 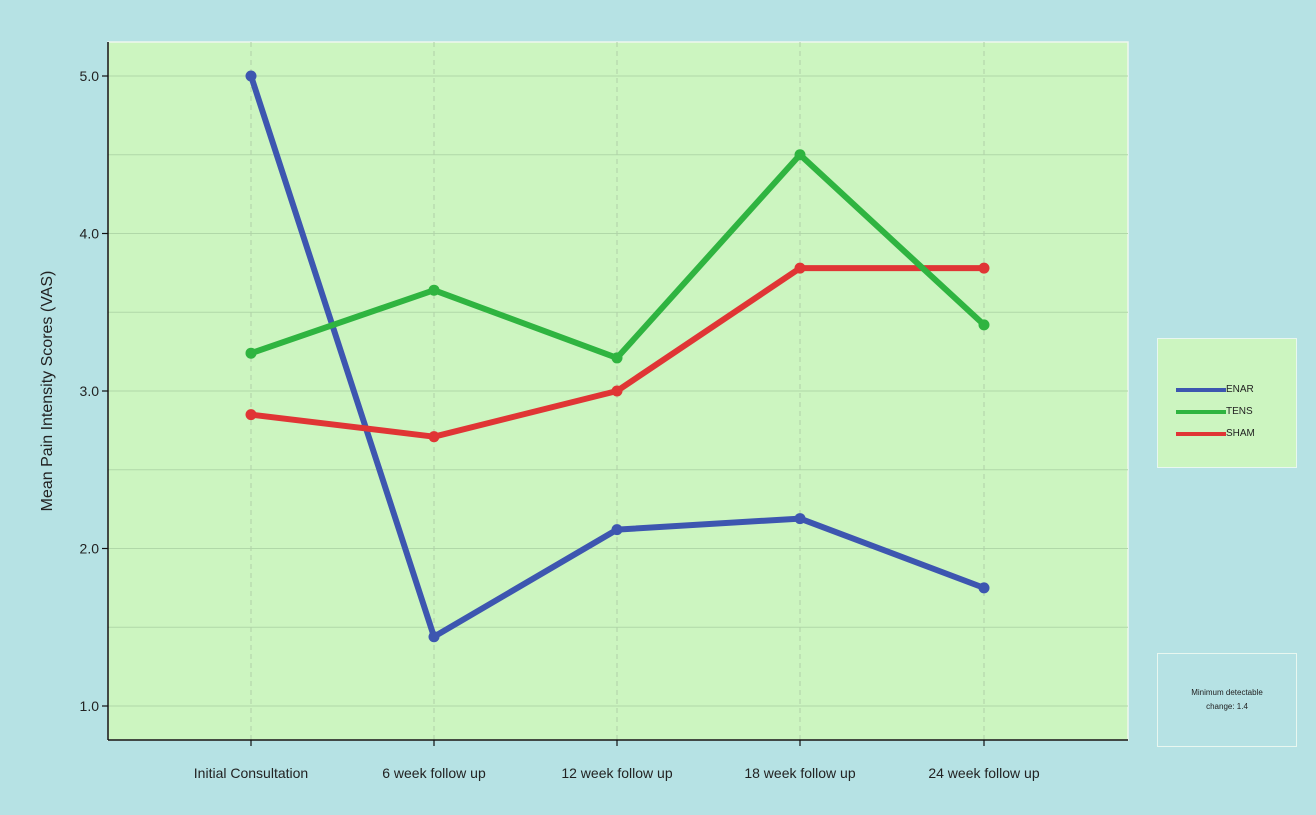 I want to click on legend-item-sham: SHAM, so click(x=1236, y=434).